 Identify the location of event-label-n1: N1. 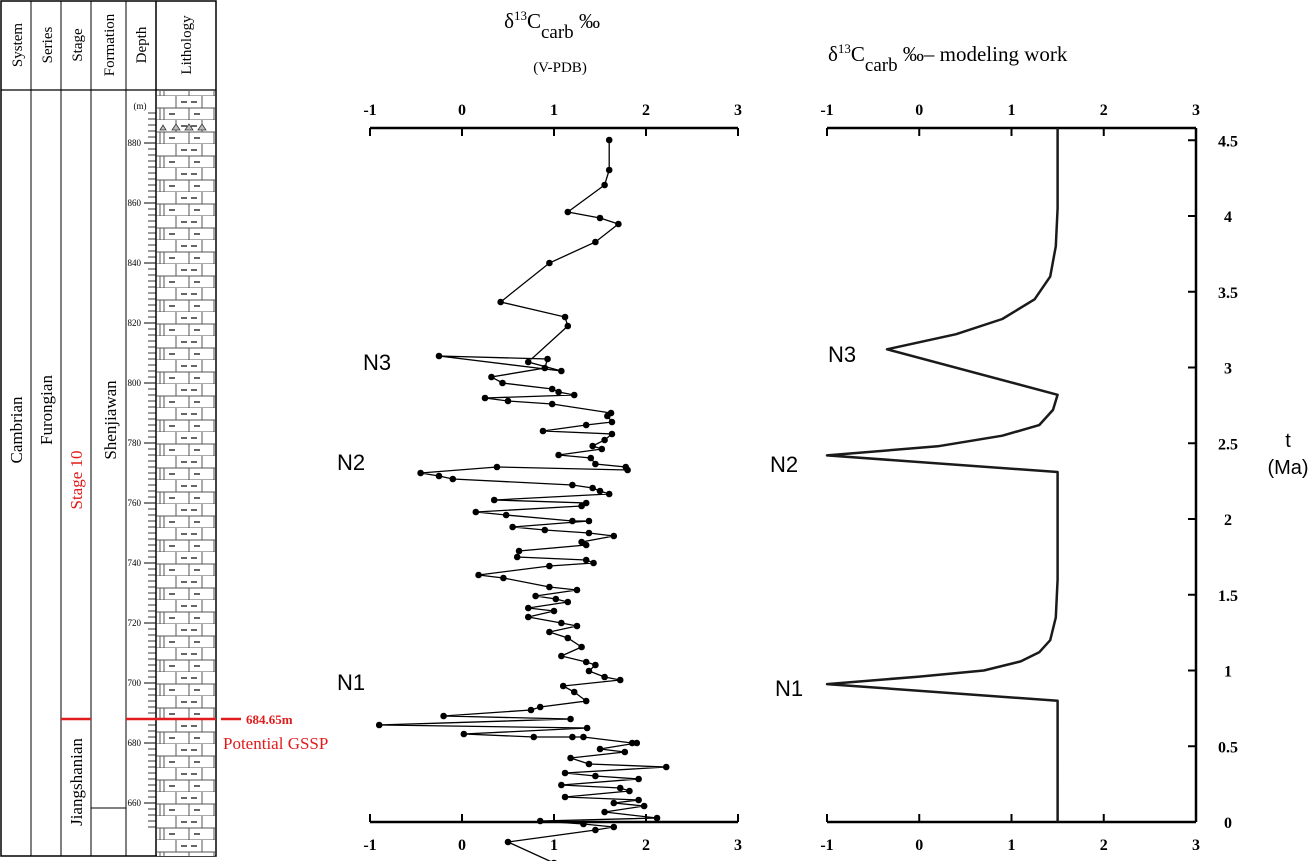
(351, 682).